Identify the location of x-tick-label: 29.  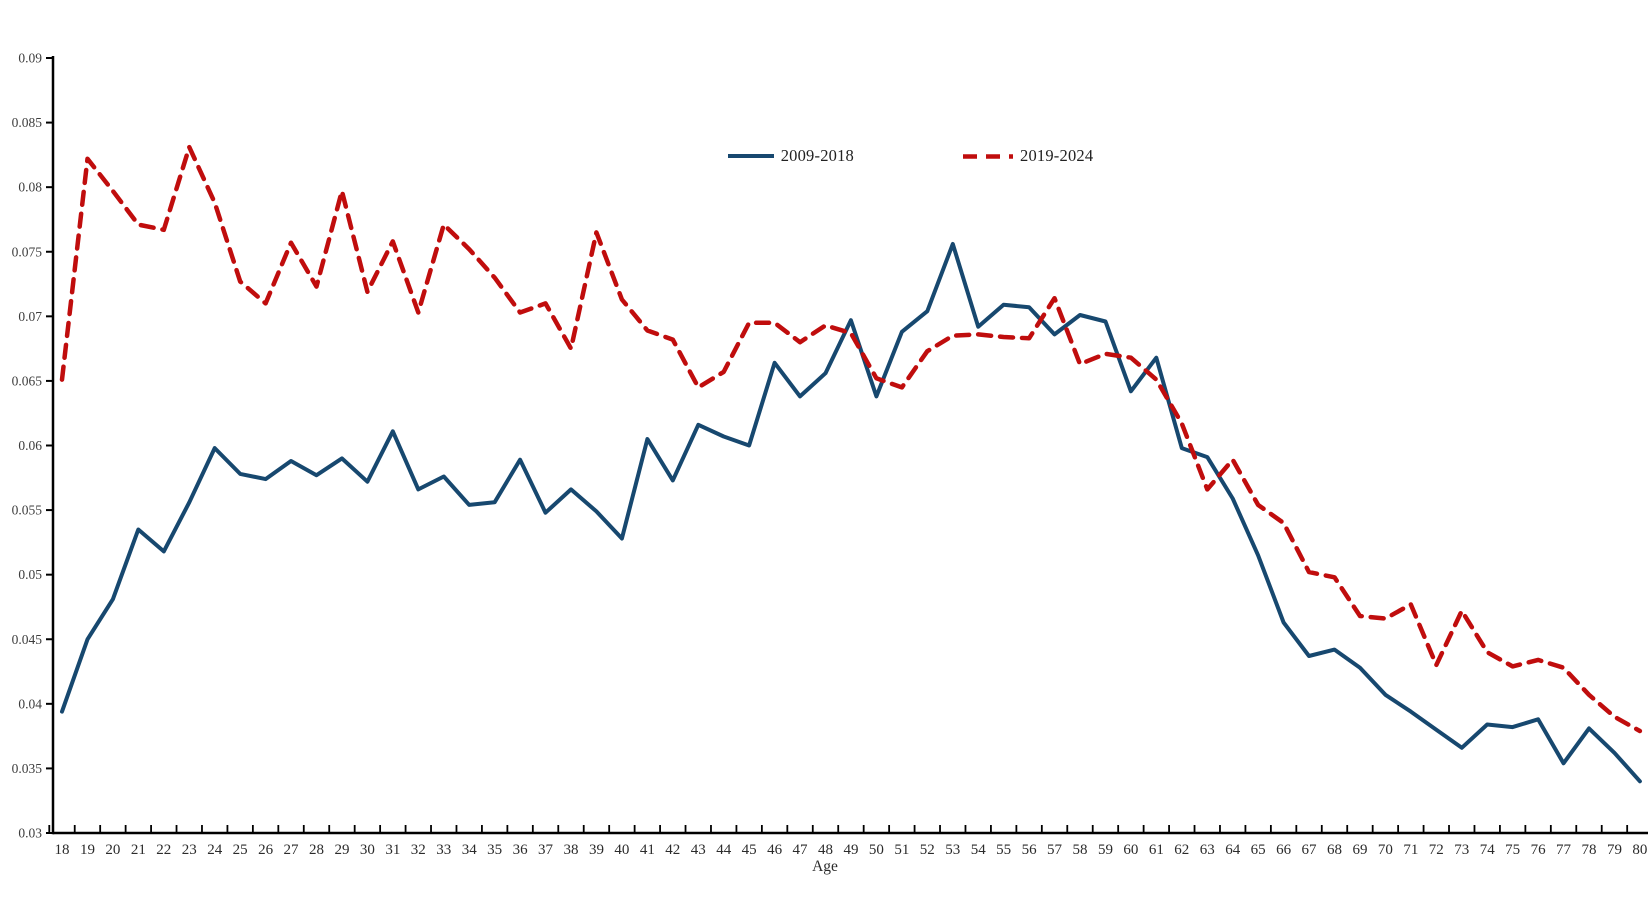
(341, 850).